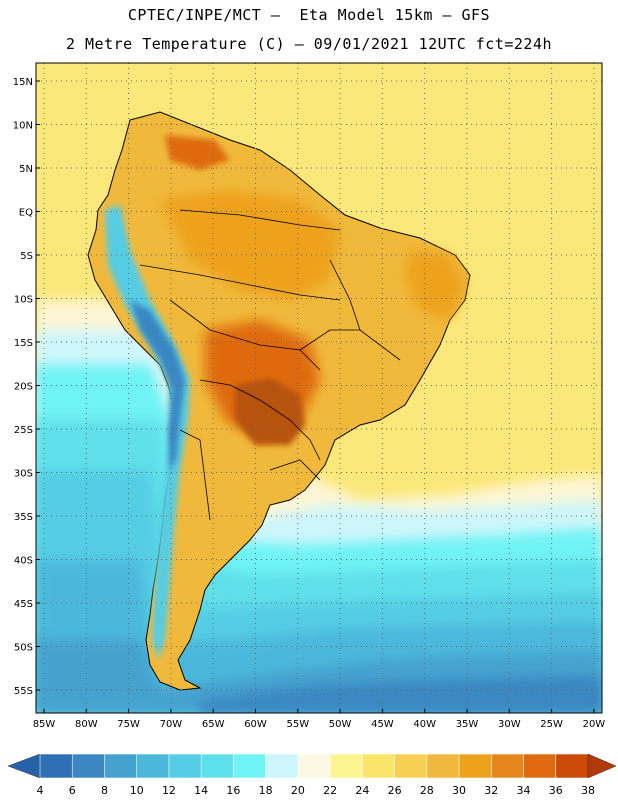 Image resolution: width=618 pixels, height=800 pixels. I want to click on lat-tick-label: 55S, so click(23, 691).